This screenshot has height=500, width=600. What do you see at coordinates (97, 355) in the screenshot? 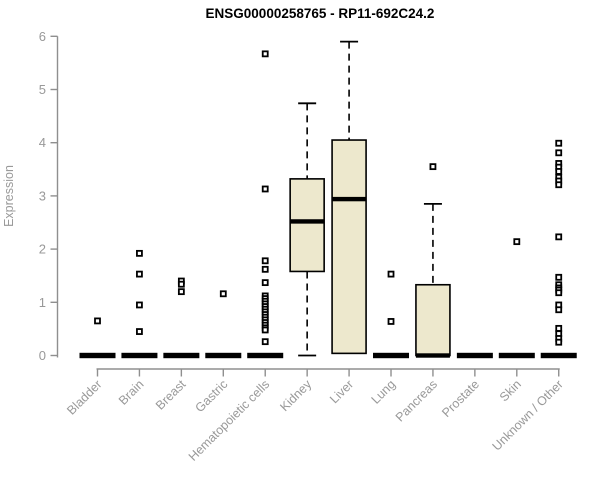
I see `zero-bar-bladder` at bounding box center [97, 355].